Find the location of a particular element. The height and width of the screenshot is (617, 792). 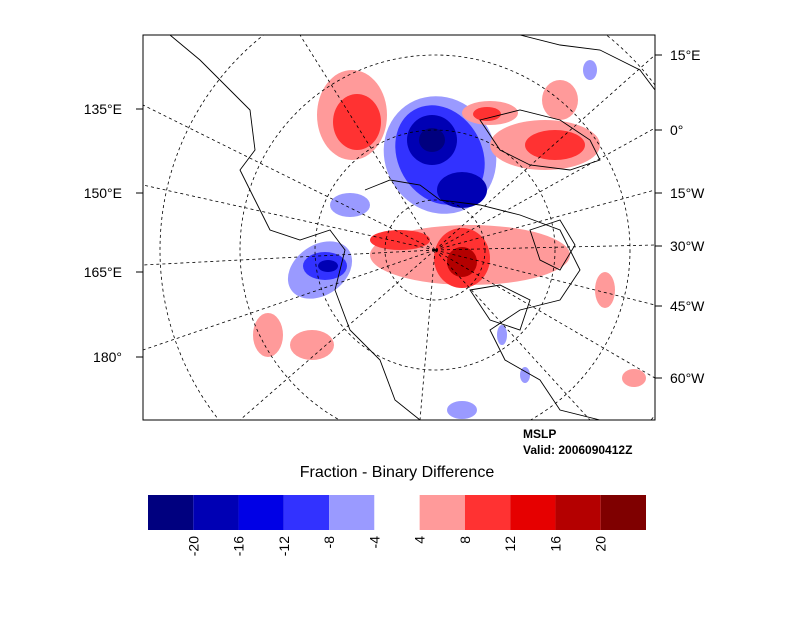

lon-label: 45°W is located at coordinates (687, 306).